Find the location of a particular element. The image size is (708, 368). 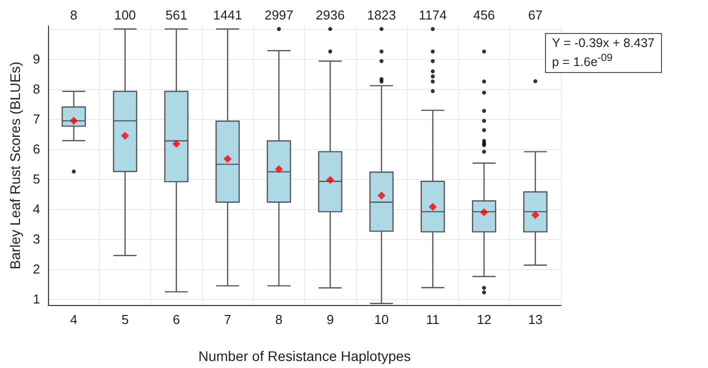

text: 2936 is located at coordinates (330, 15).